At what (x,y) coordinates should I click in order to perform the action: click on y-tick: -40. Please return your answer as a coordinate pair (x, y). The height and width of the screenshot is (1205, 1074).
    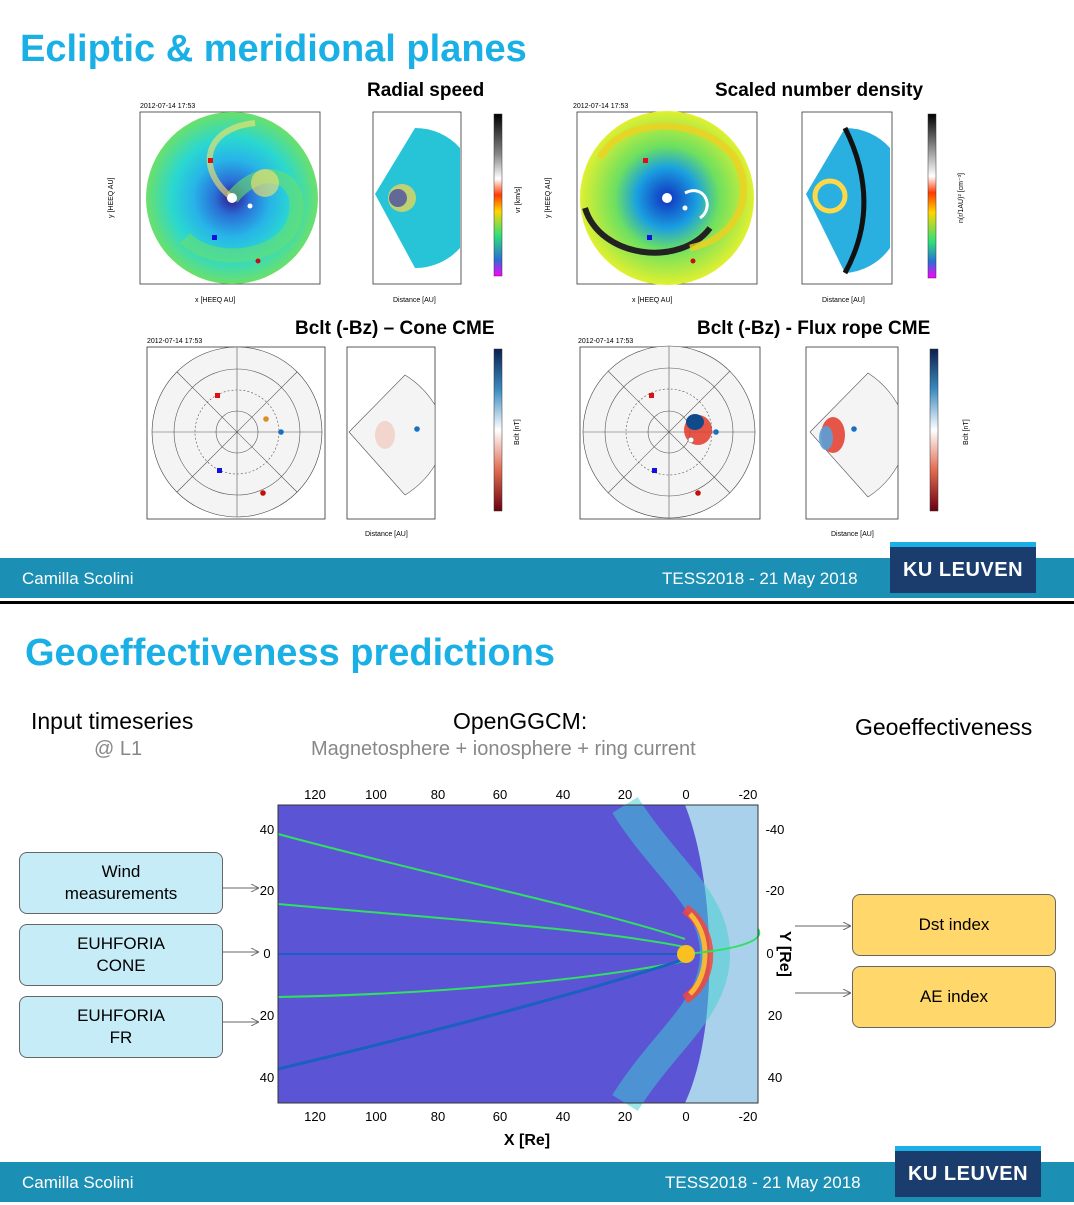
    Looking at the image, I should click on (775, 829).